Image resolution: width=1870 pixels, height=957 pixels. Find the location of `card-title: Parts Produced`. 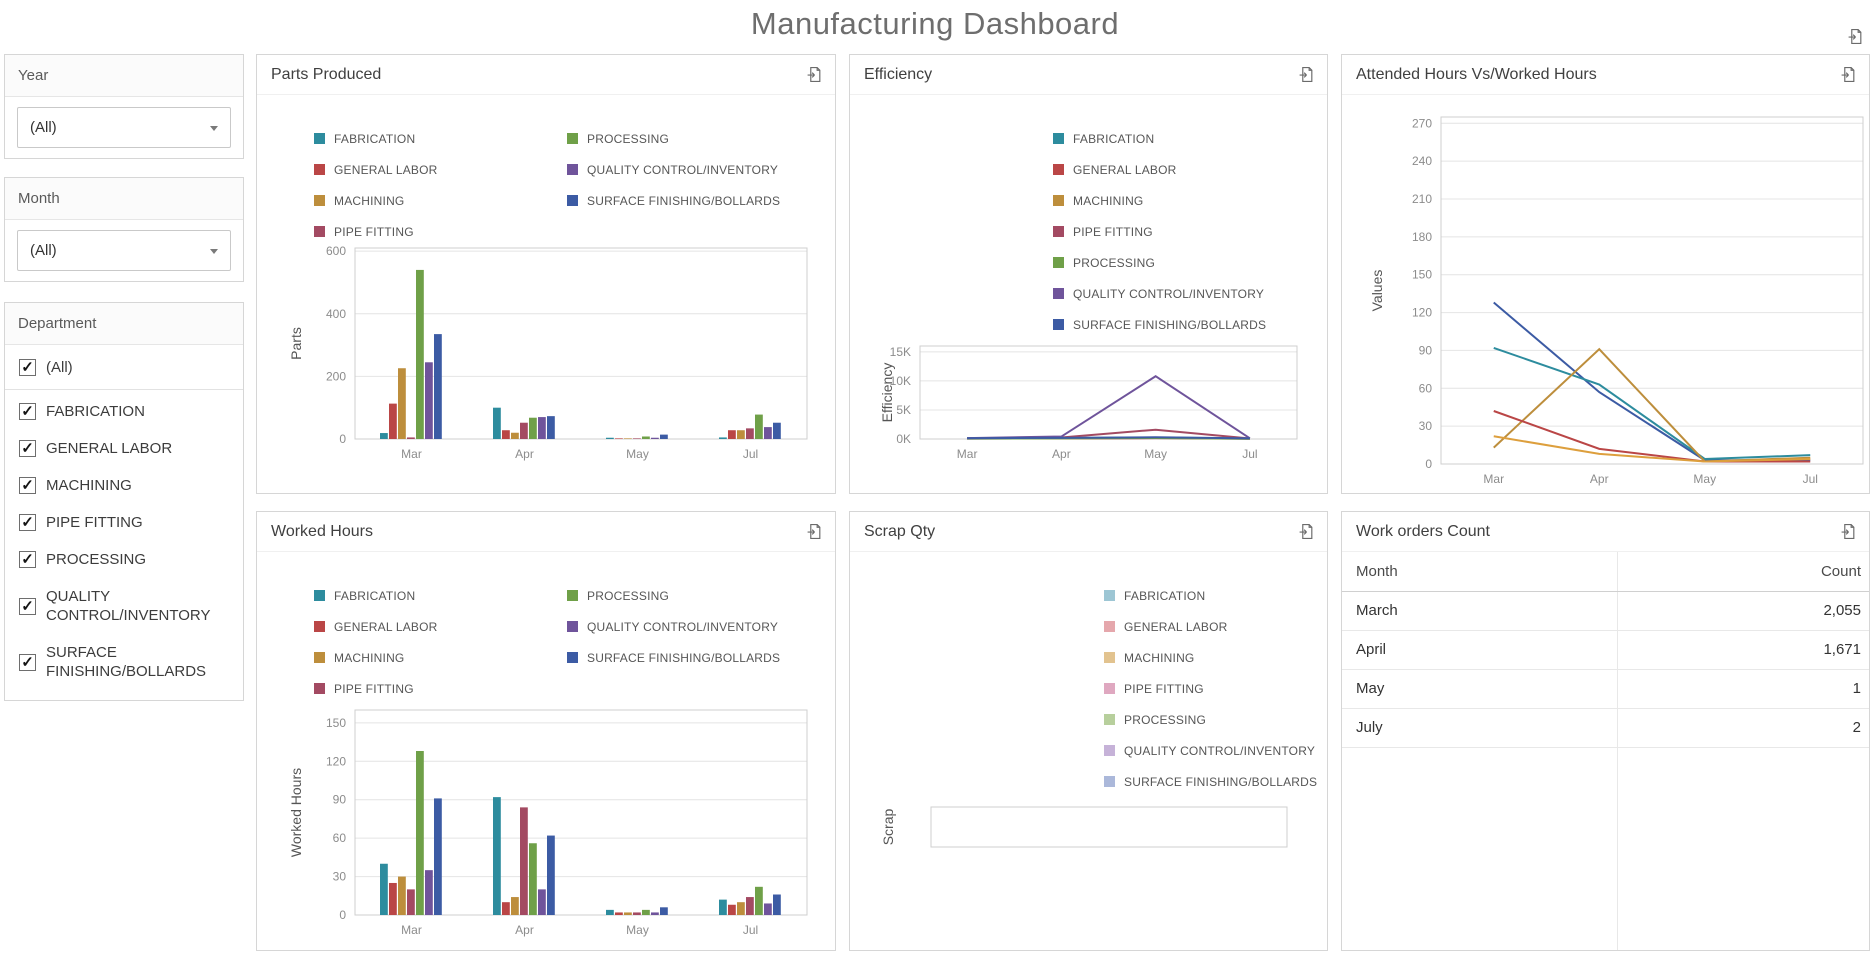

card-title: Parts Produced is located at coordinates (326, 74).